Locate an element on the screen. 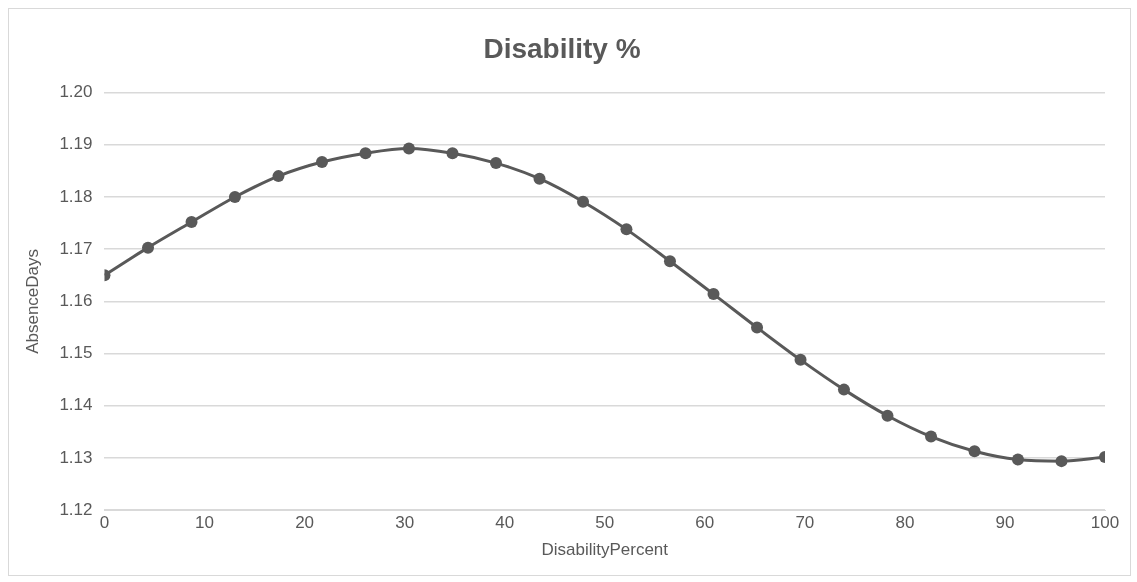 This screenshot has width=1137, height=582. y-tick-label: 1.13 is located at coordinates (76, 457).